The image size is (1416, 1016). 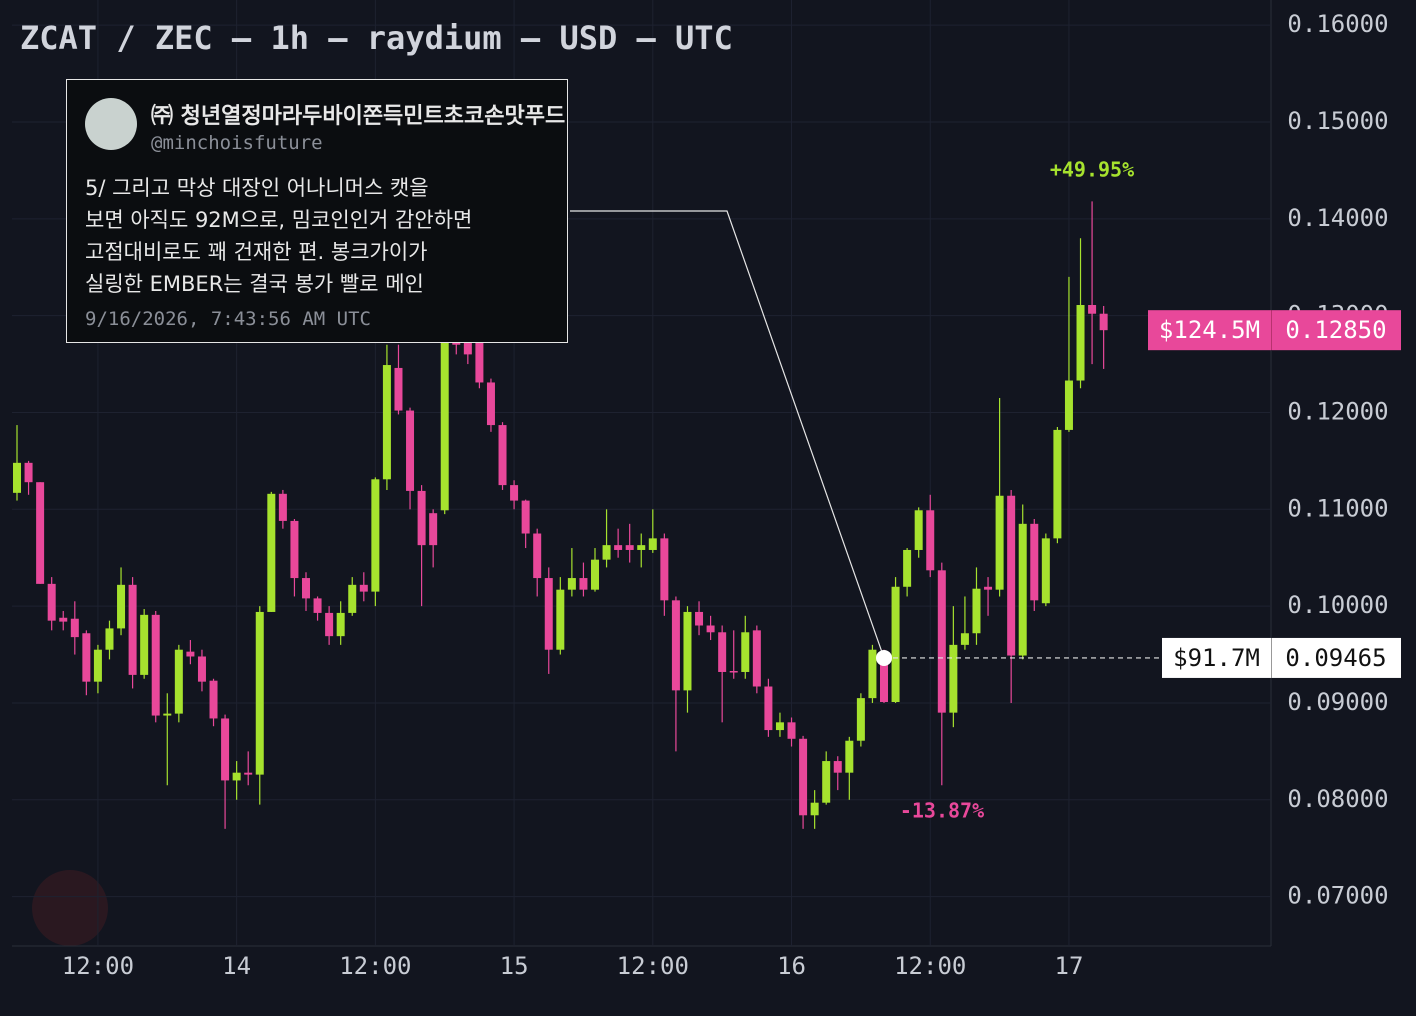 What do you see at coordinates (1337, 896) in the screenshot?
I see `y-tick-label: 0.07000` at bounding box center [1337, 896].